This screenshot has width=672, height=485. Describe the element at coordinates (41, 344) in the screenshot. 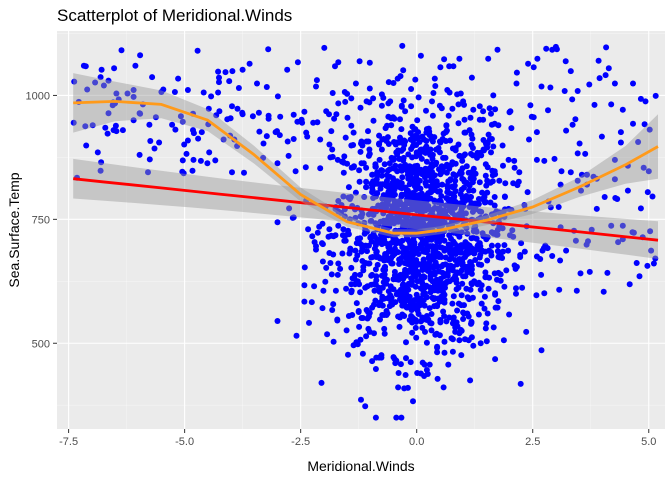

I see `y-tick-label: 500` at that location.